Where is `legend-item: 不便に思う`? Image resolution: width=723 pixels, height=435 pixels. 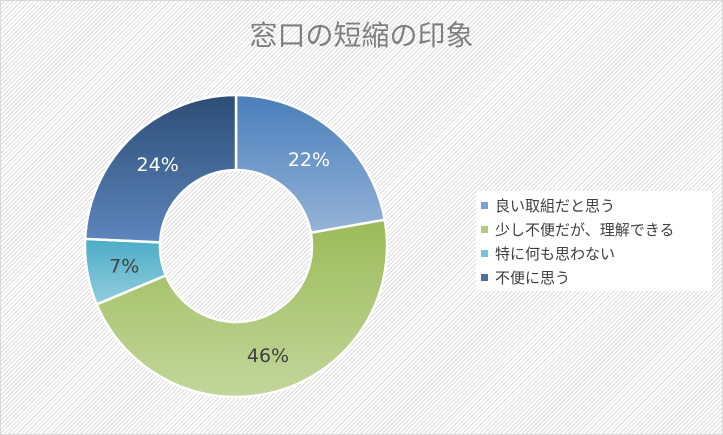
legend-item: 不便に思う is located at coordinates (594, 277).